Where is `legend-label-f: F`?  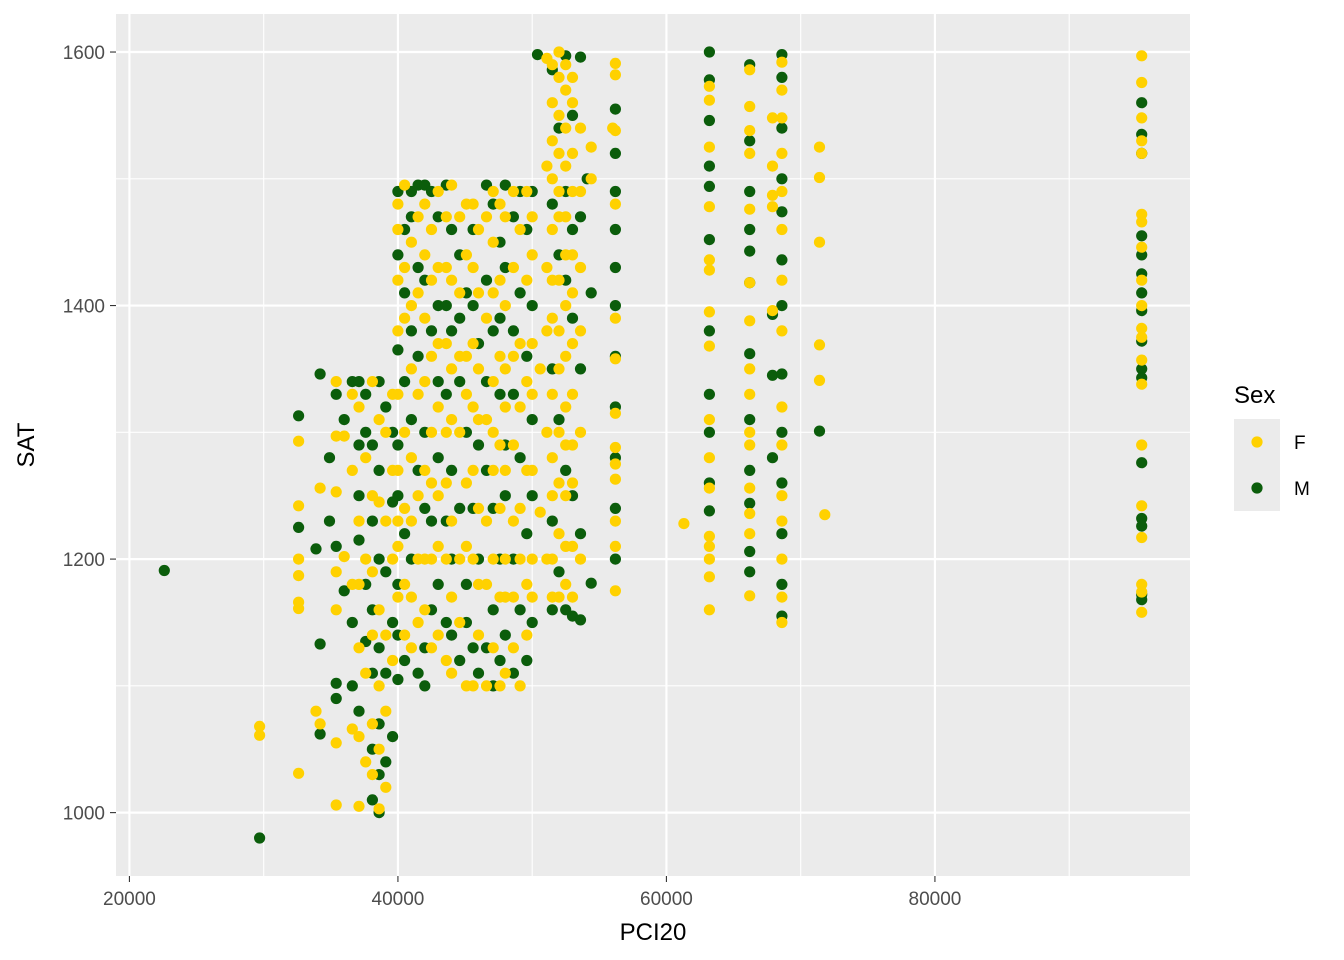
legend-label-f: F is located at coordinates (1300, 443).